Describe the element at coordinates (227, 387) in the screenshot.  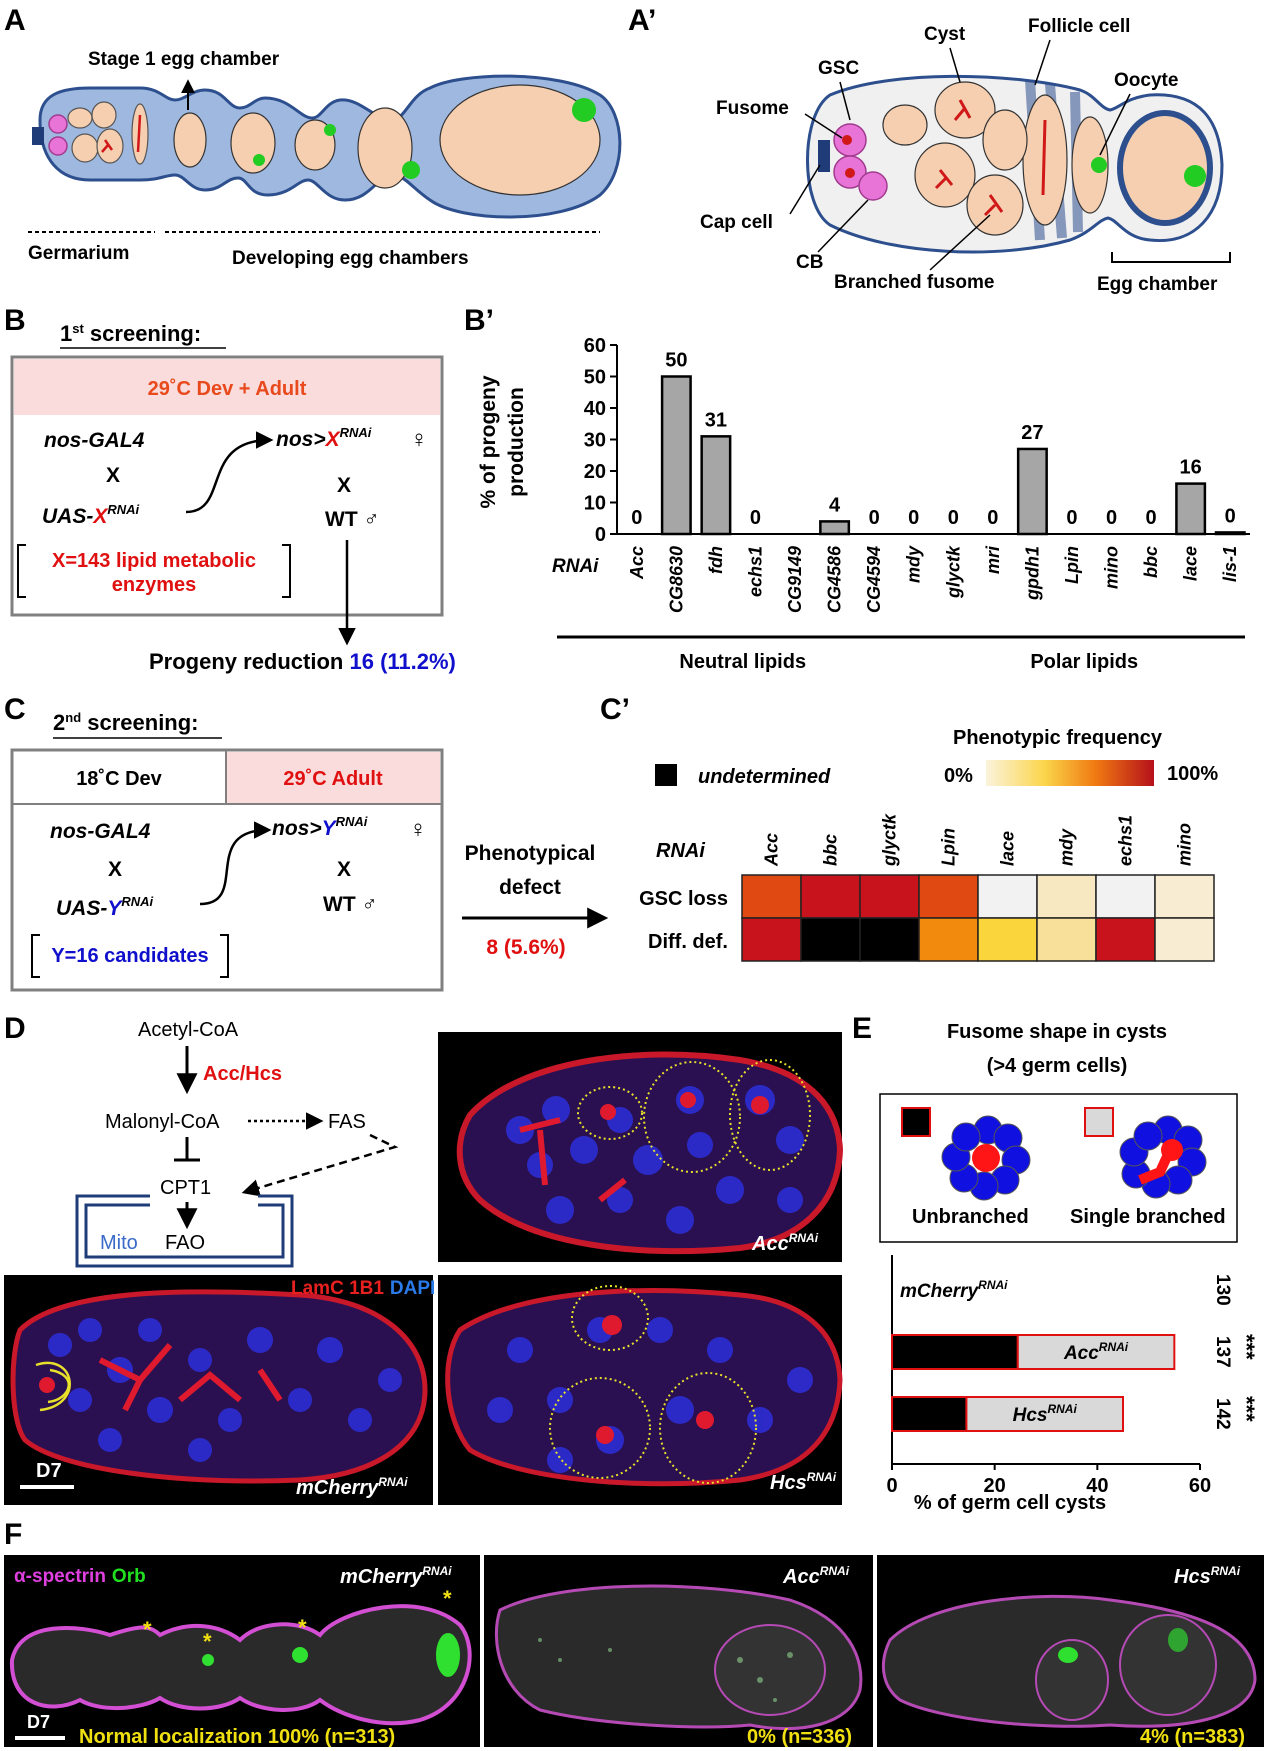
I see `condition-band` at that location.